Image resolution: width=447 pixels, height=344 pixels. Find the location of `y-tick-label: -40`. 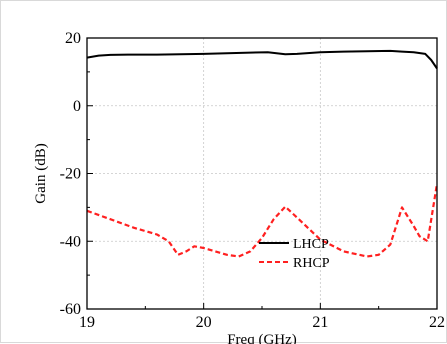

y-tick-label: -40 is located at coordinates (70, 241).